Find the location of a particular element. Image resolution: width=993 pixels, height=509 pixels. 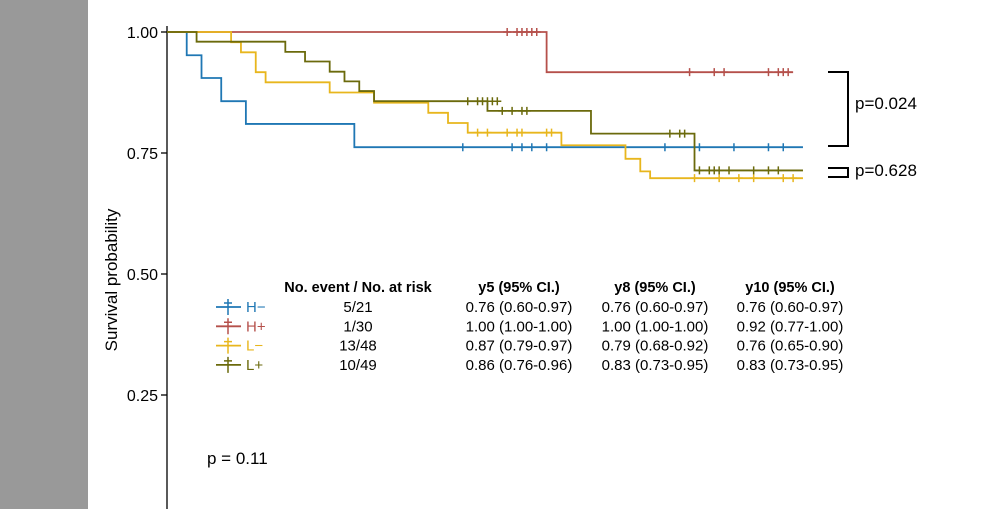

bracket-l-groups: p=0.628 is located at coordinates (872, 170).